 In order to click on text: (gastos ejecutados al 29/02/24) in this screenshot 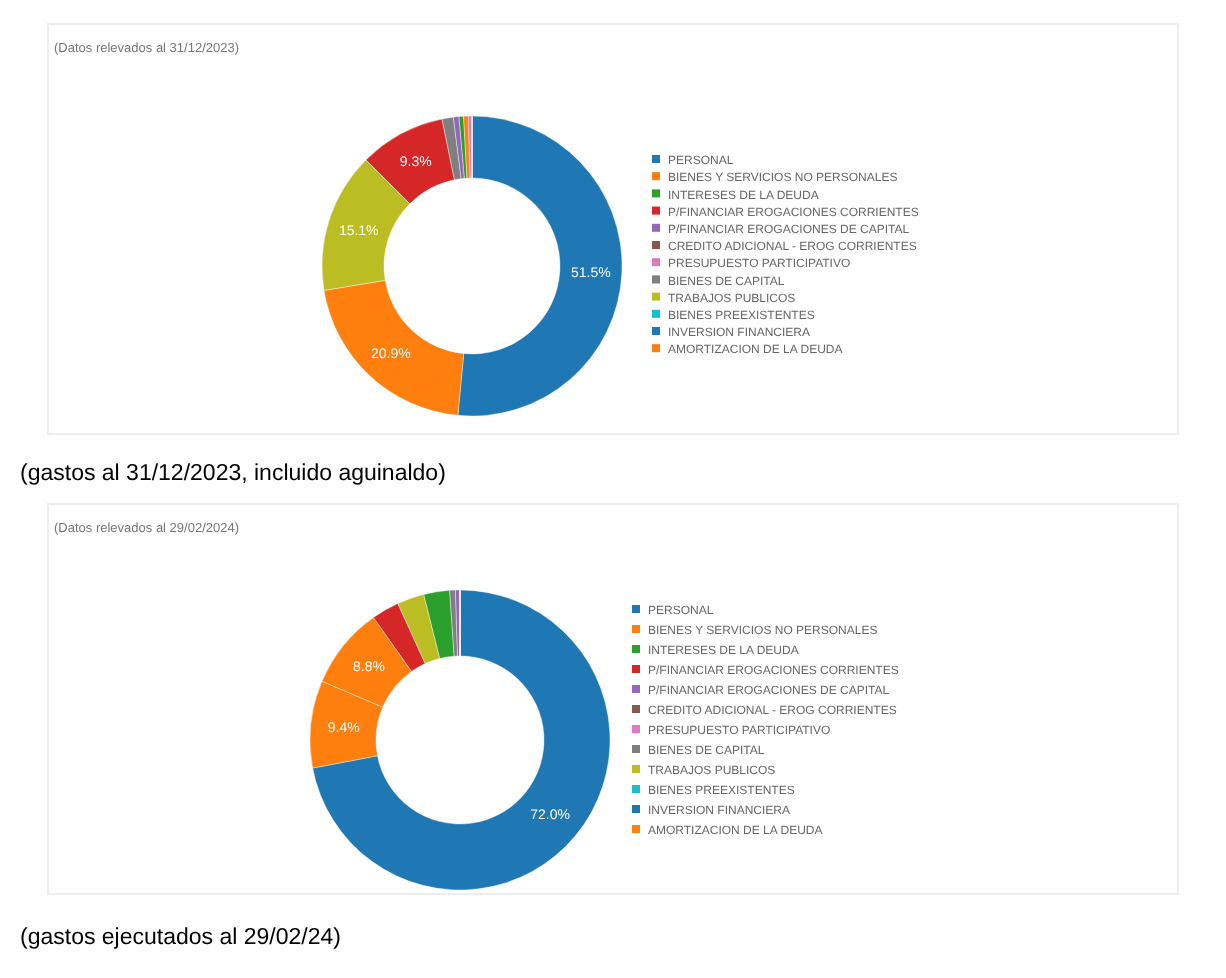, I will do `click(181, 938)`.